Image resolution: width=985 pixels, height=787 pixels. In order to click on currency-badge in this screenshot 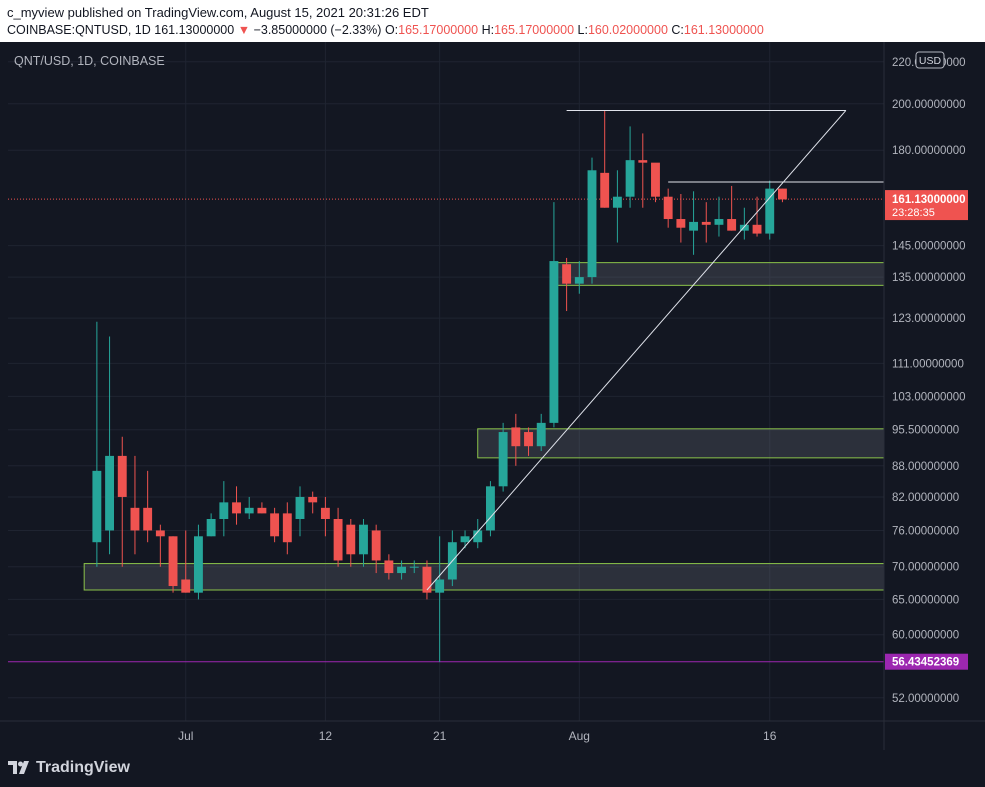, I will do `click(930, 60)`.